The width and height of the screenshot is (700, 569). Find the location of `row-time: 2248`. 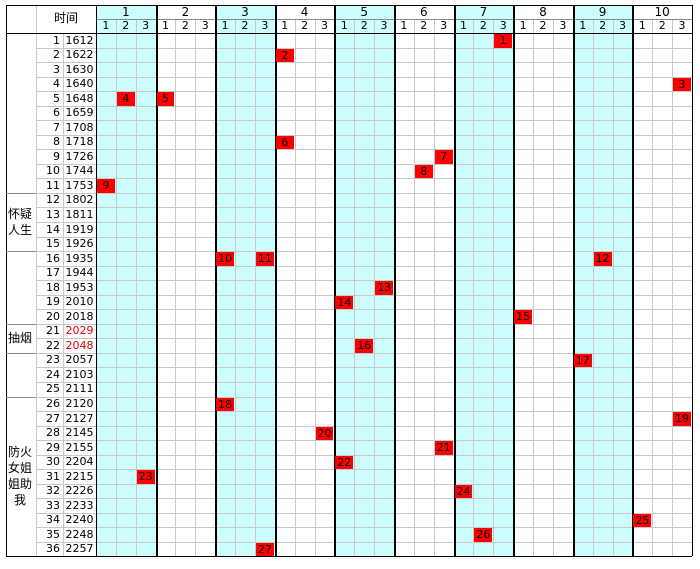

row-time: 2248 is located at coordinates (79, 534).